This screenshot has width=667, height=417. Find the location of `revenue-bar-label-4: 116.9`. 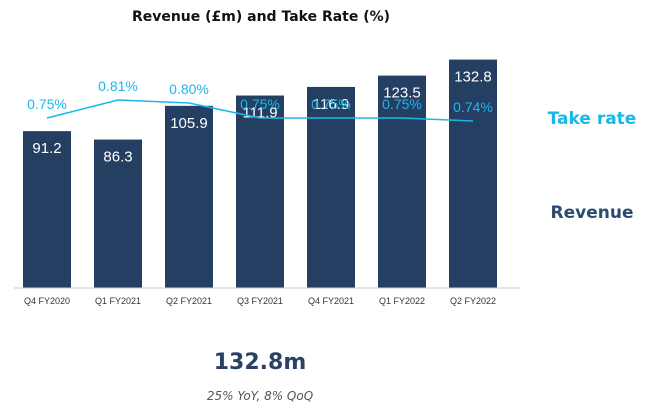

revenue-bar-label-4: 116.9 is located at coordinates (331, 104).